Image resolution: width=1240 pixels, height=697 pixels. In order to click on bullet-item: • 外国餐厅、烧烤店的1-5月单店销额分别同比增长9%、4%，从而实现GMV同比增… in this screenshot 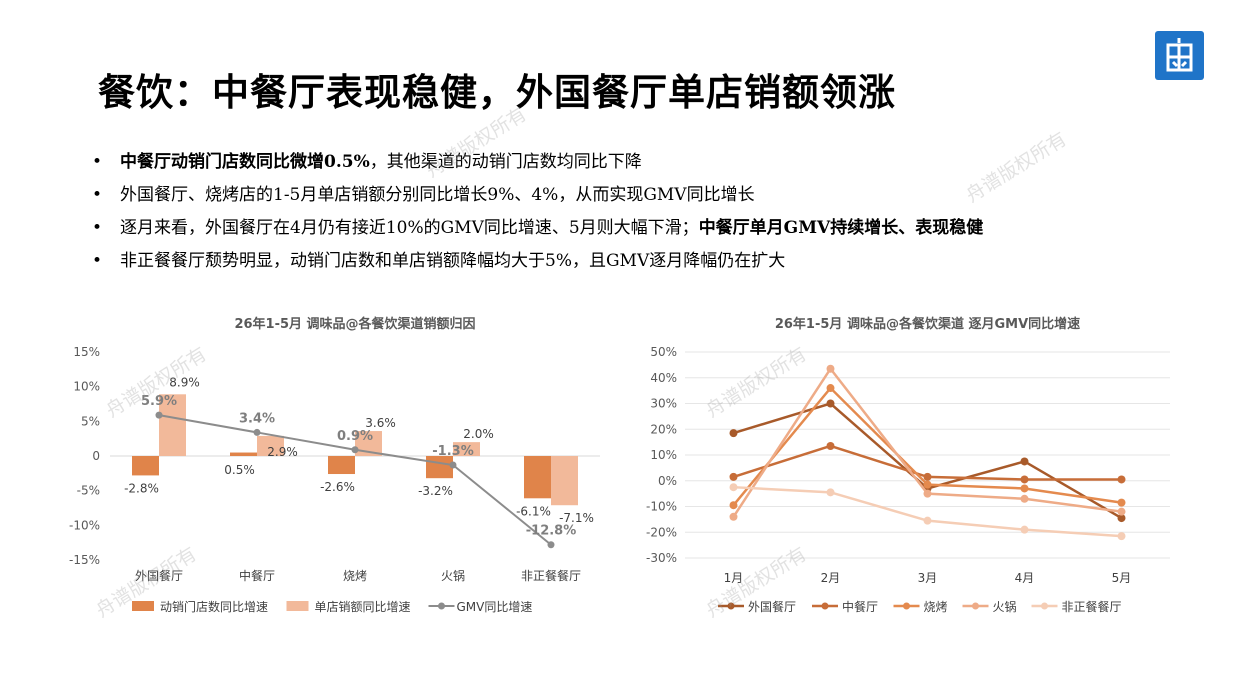, I will do `click(423, 195)`.